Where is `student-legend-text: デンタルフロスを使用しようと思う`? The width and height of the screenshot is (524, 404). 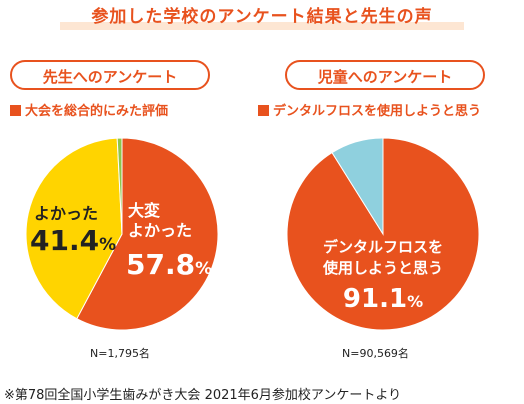
student-legend-text: デンタルフロスを使用しようと思う is located at coordinates (377, 111).